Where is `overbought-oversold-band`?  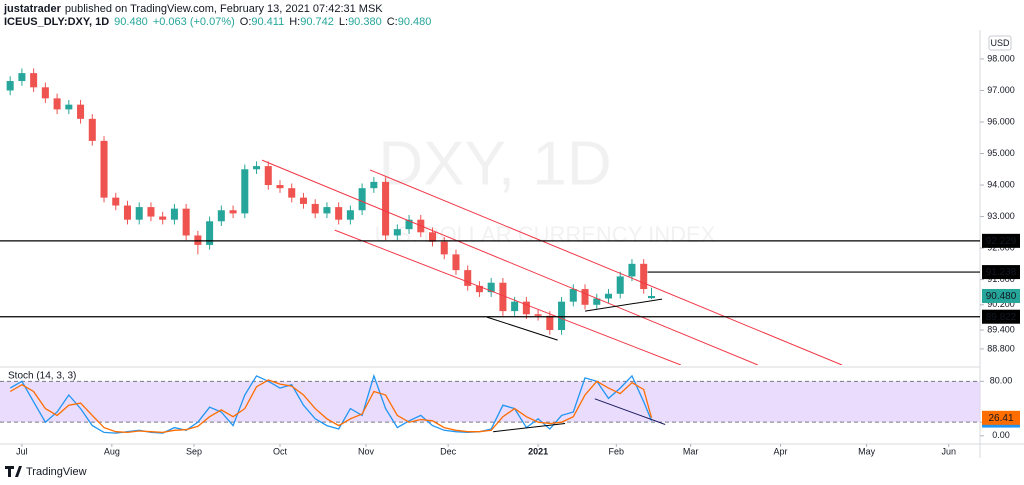
overbought-oversold-band is located at coordinates (490, 402).